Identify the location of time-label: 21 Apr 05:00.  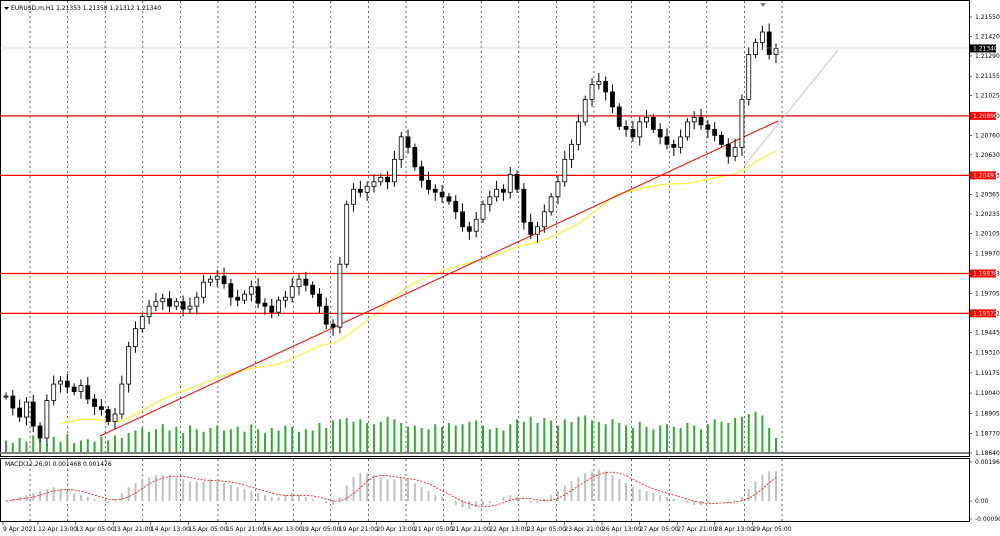
(433, 529).